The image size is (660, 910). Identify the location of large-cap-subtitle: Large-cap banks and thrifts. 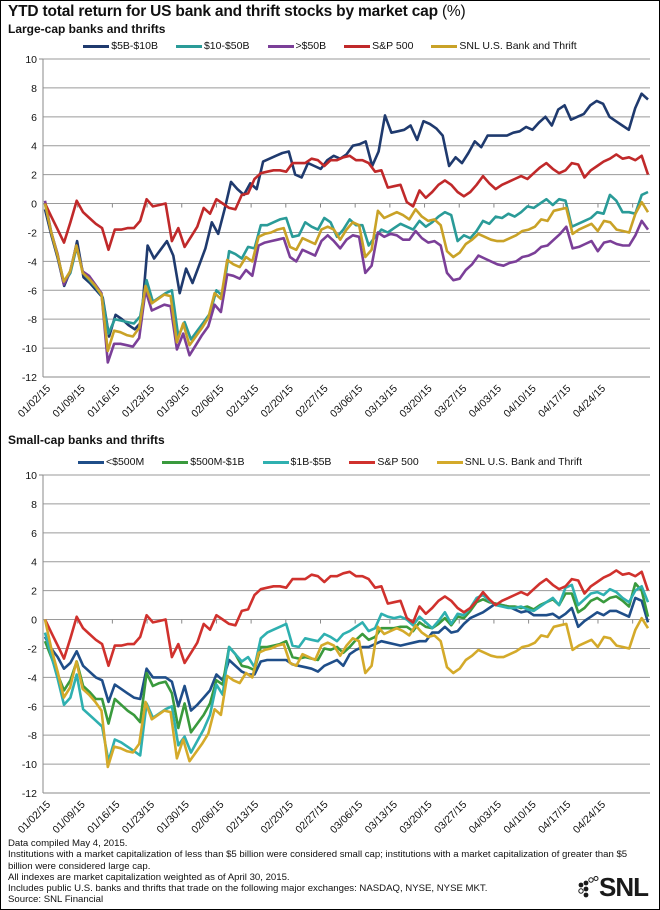
(87, 29).